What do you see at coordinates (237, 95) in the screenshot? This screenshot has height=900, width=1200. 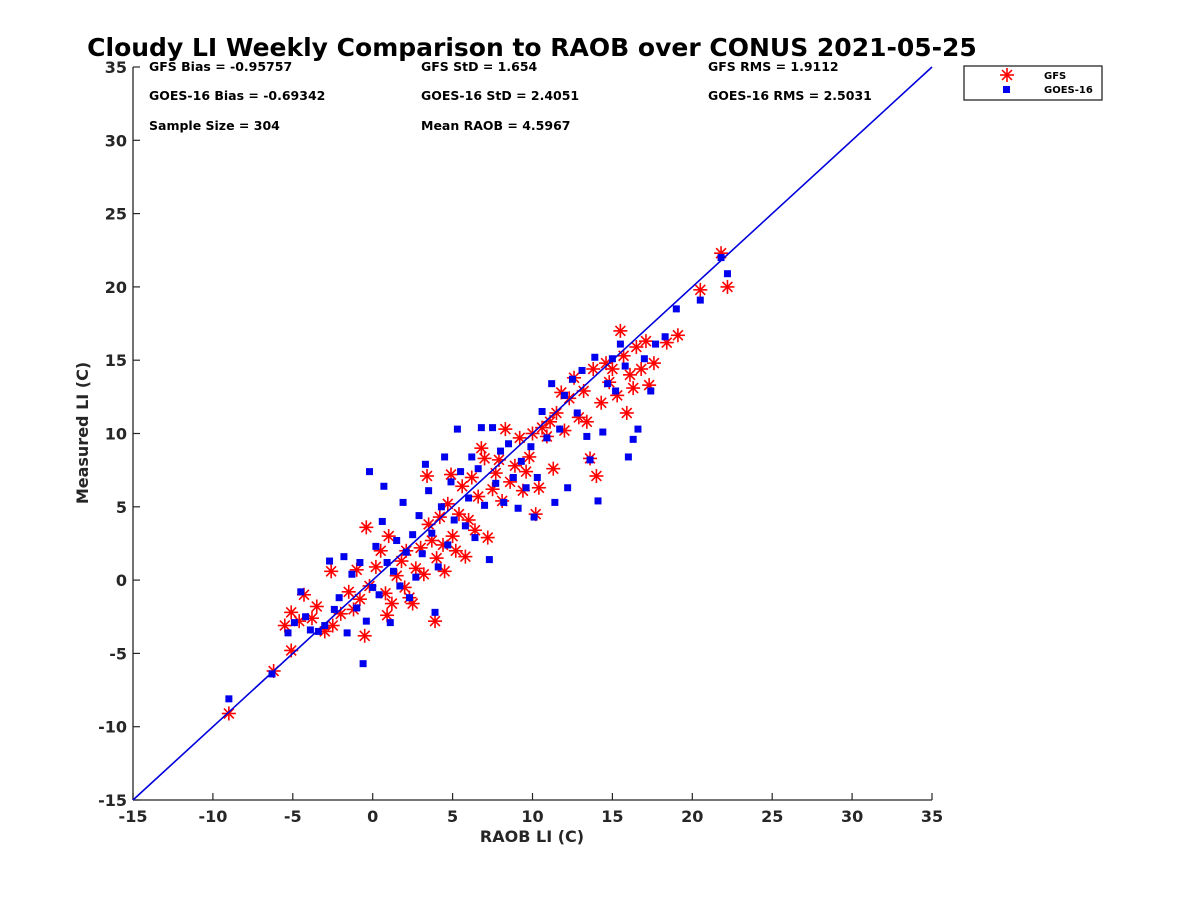 I see `stat-goes-bias: GOES-16 Bias = -0.69342` at bounding box center [237, 95].